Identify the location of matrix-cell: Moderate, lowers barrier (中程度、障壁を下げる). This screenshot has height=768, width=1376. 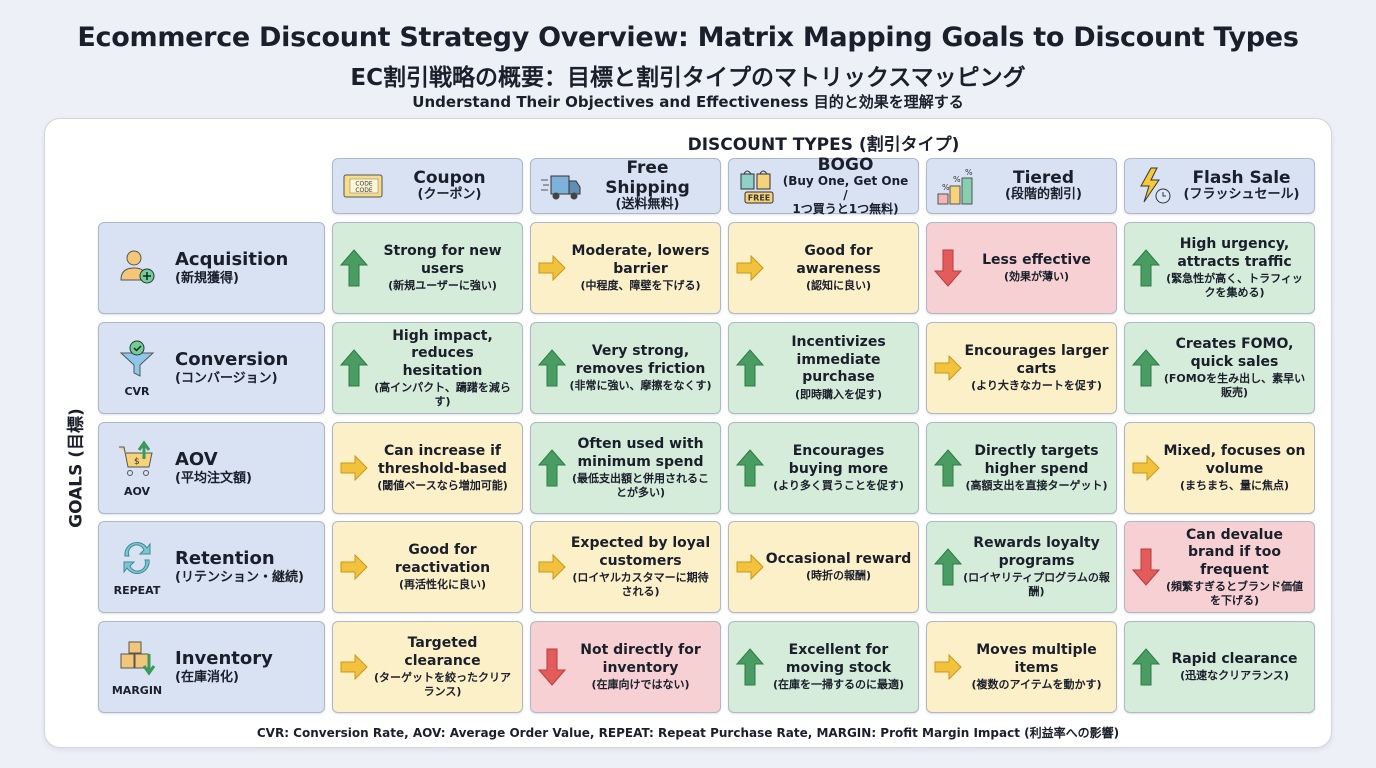
(625, 268).